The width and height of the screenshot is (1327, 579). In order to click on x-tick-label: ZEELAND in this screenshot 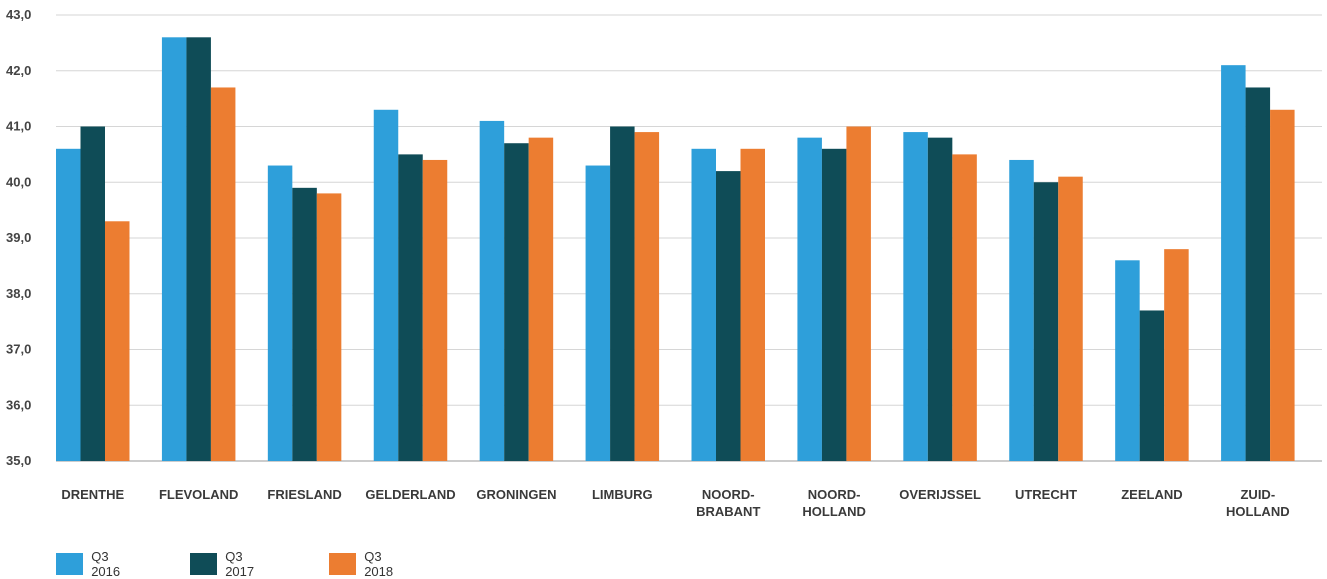, I will do `click(1151, 494)`.